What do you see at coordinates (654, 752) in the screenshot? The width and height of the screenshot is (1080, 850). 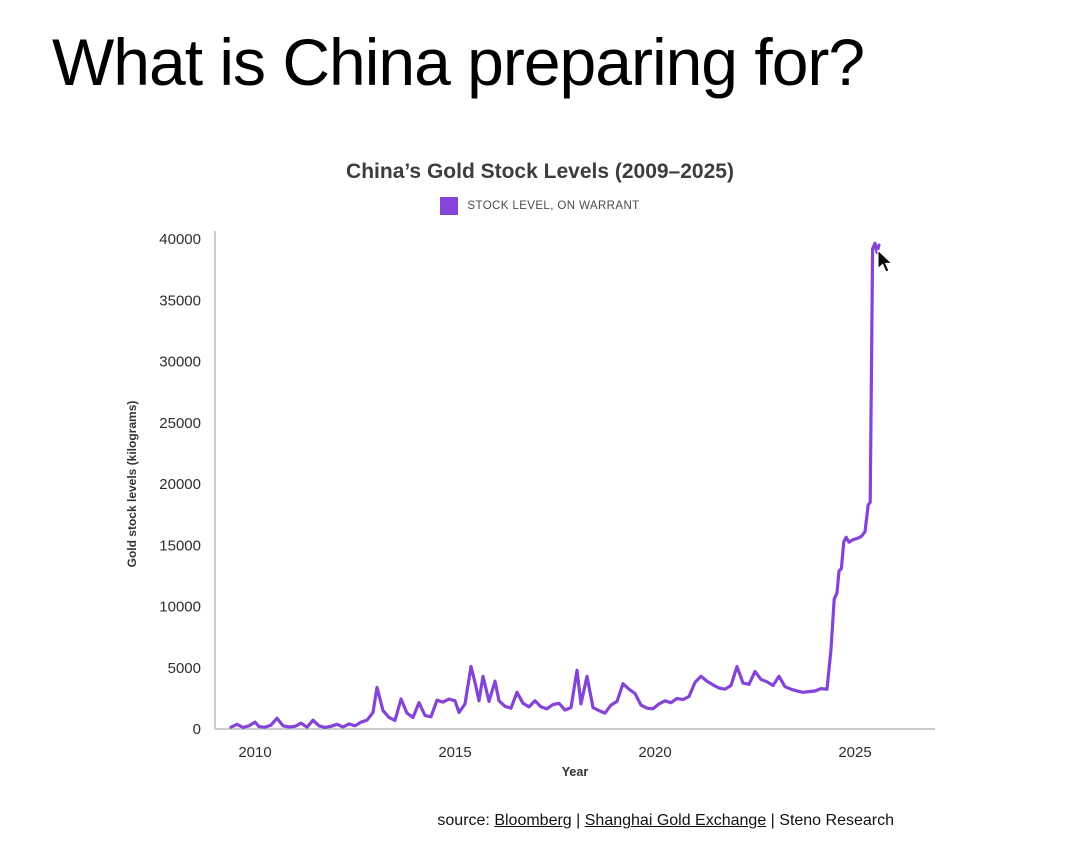 I see `x-tick-label: 2020` at bounding box center [654, 752].